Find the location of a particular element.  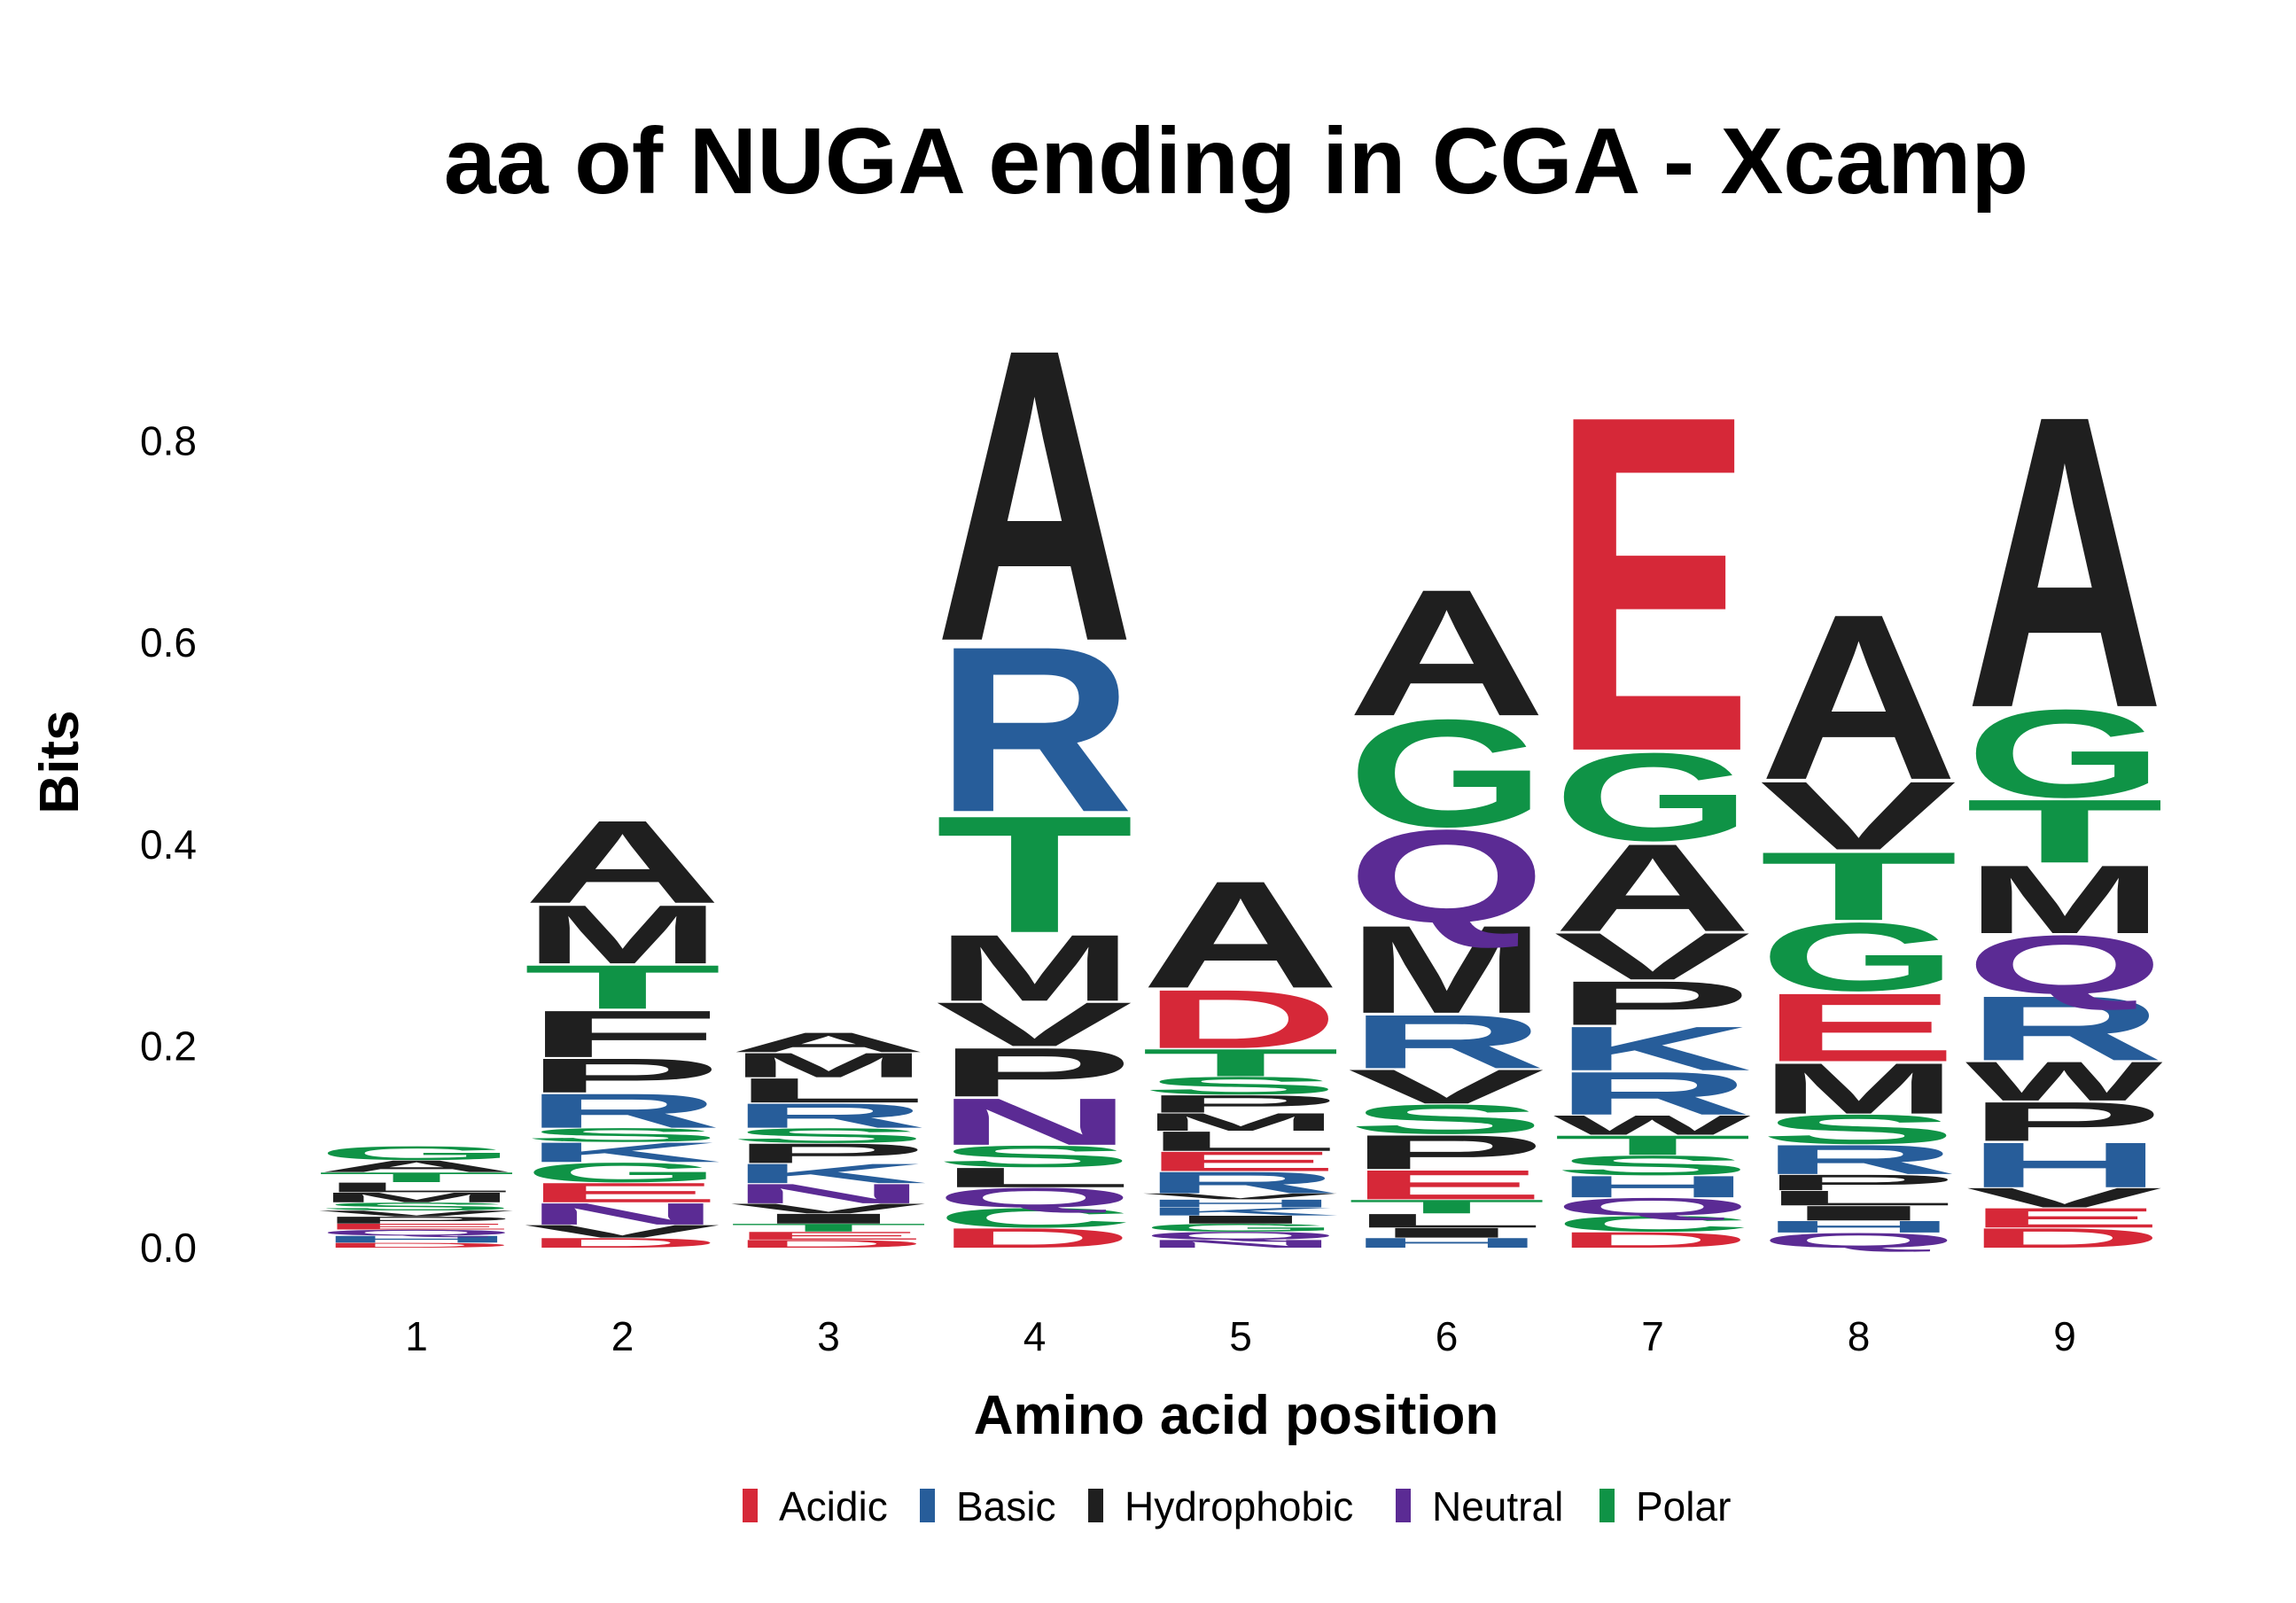

y-tick-label: 0.8 is located at coordinates (168, 441).